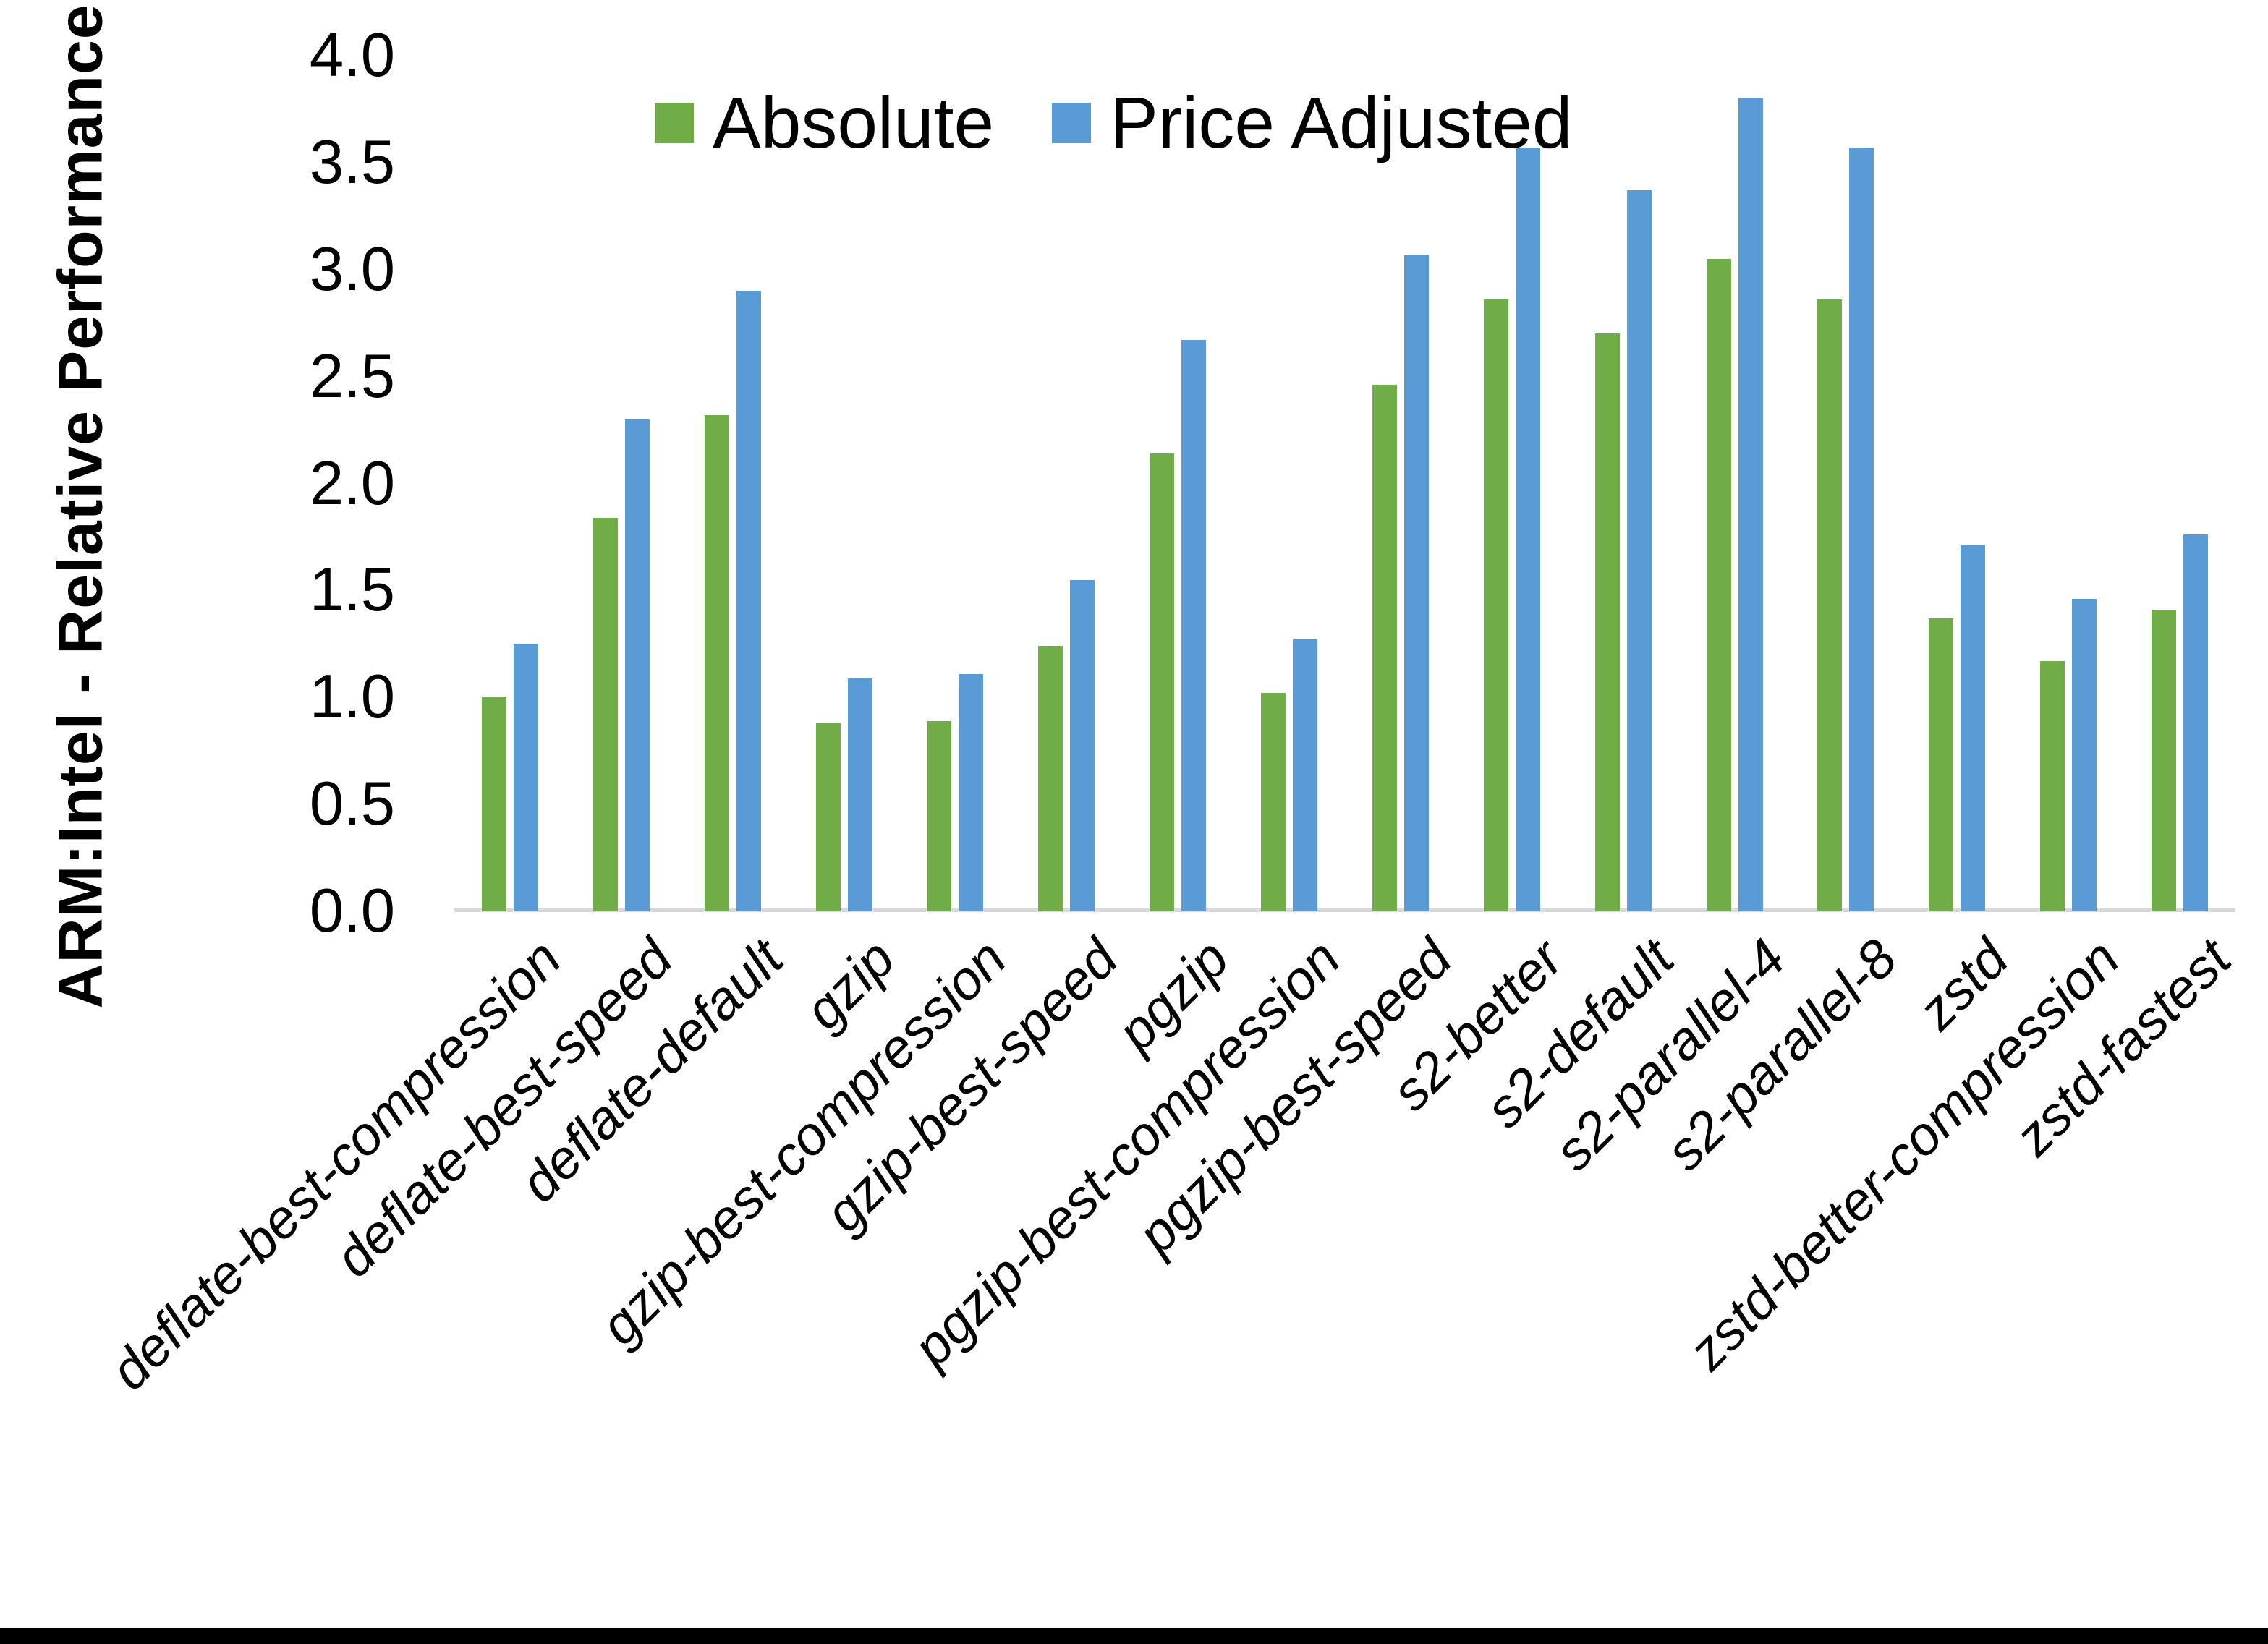 The height and width of the screenshot is (1644, 2268). I want to click on y-tick-label: 1.0, so click(352, 697).